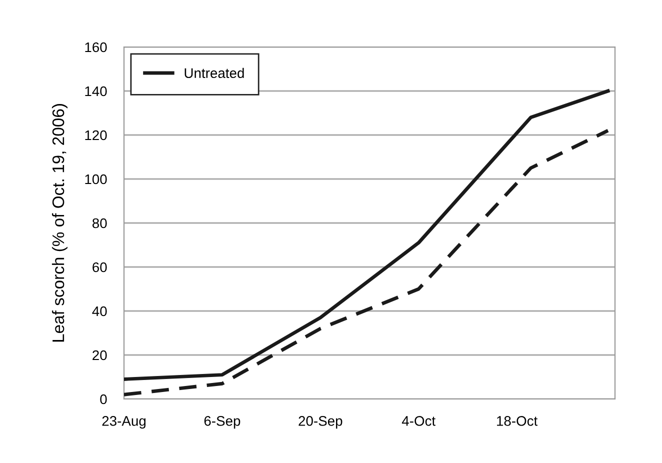 The width and height of the screenshot is (662, 463). I want to click on x-tick-label: 23-Aug, so click(124, 422).